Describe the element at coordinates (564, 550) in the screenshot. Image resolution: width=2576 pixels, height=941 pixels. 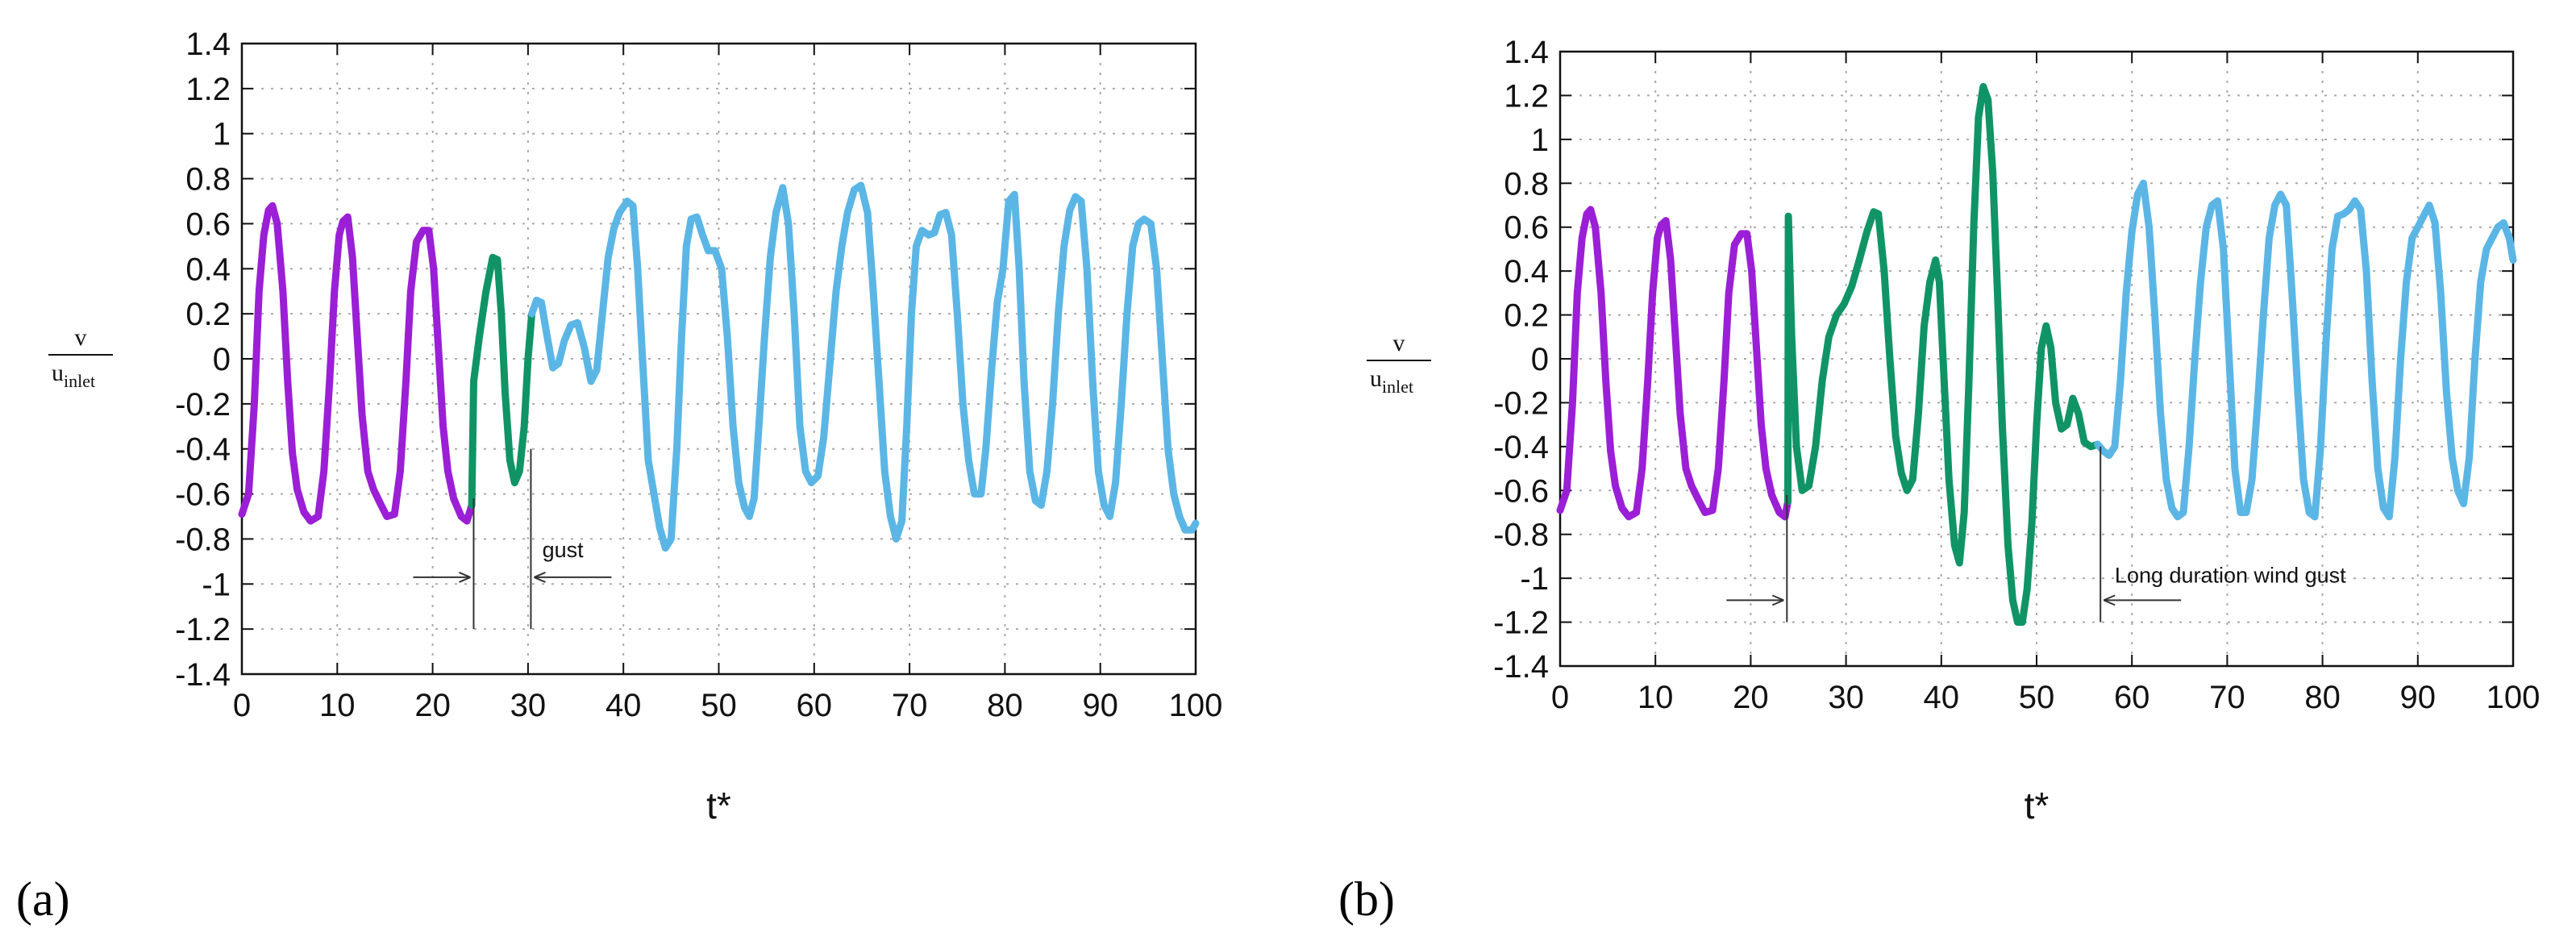
I see `annotation-label: gust` at that location.